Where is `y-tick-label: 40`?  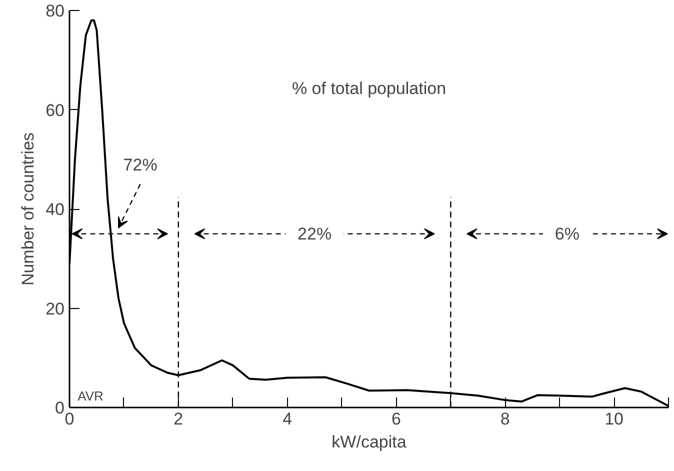 y-tick-label: 40 is located at coordinates (55, 209).